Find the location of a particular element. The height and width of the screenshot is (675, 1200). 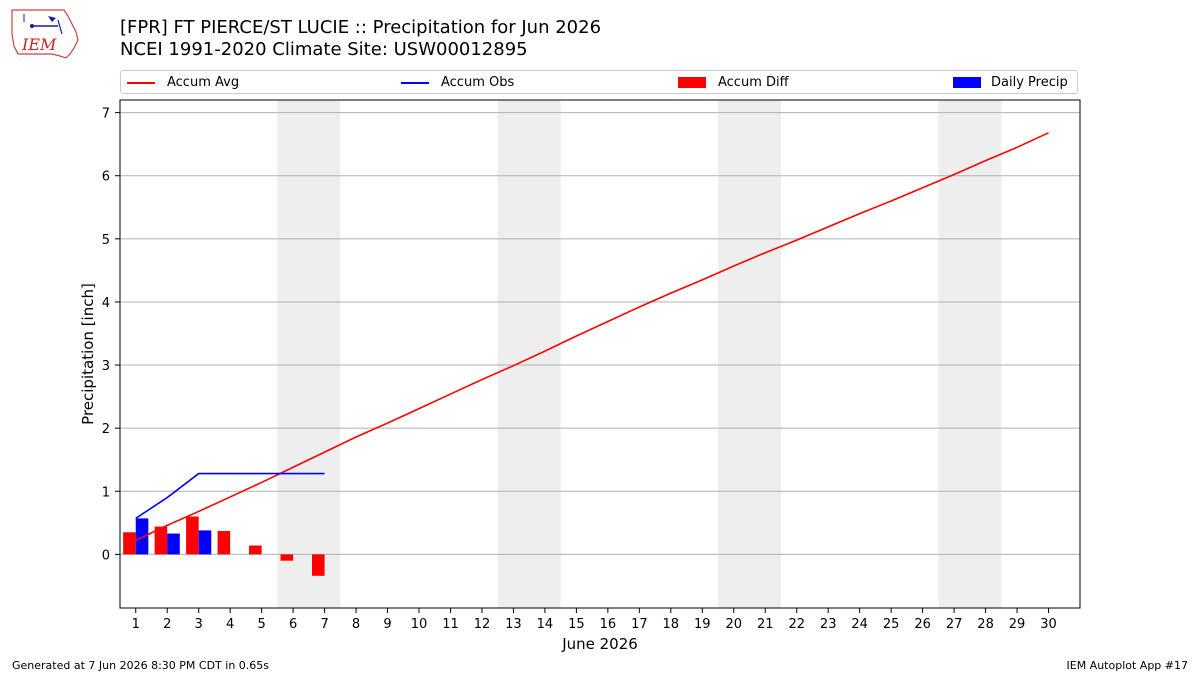

y-tick-label: 6 is located at coordinates (106, 177).